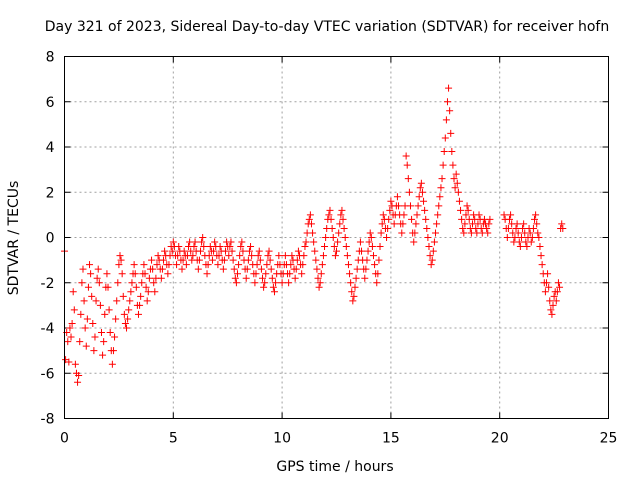 This screenshot has width=640, height=480. What do you see at coordinates (50, 103) in the screenshot?
I see `y-tick-label: 6` at bounding box center [50, 103].